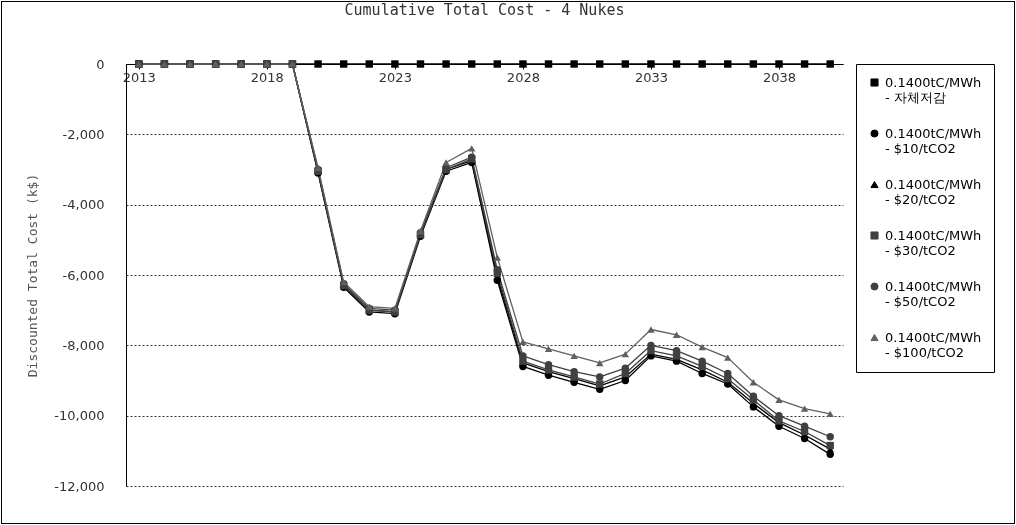 This screenshot has height=525, width=1016. What do you see at coordinates (79, 486) in the screenshot?
I see `y-tick-label: -12,000` at bounding box center [79, 486].